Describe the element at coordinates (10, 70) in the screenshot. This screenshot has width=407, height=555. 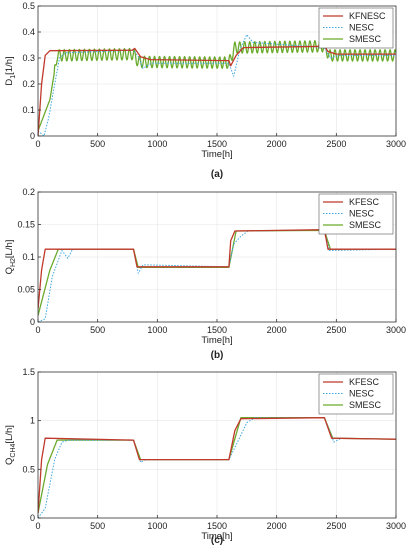
I see `y-axis-label: D1[1/h]` at that location.